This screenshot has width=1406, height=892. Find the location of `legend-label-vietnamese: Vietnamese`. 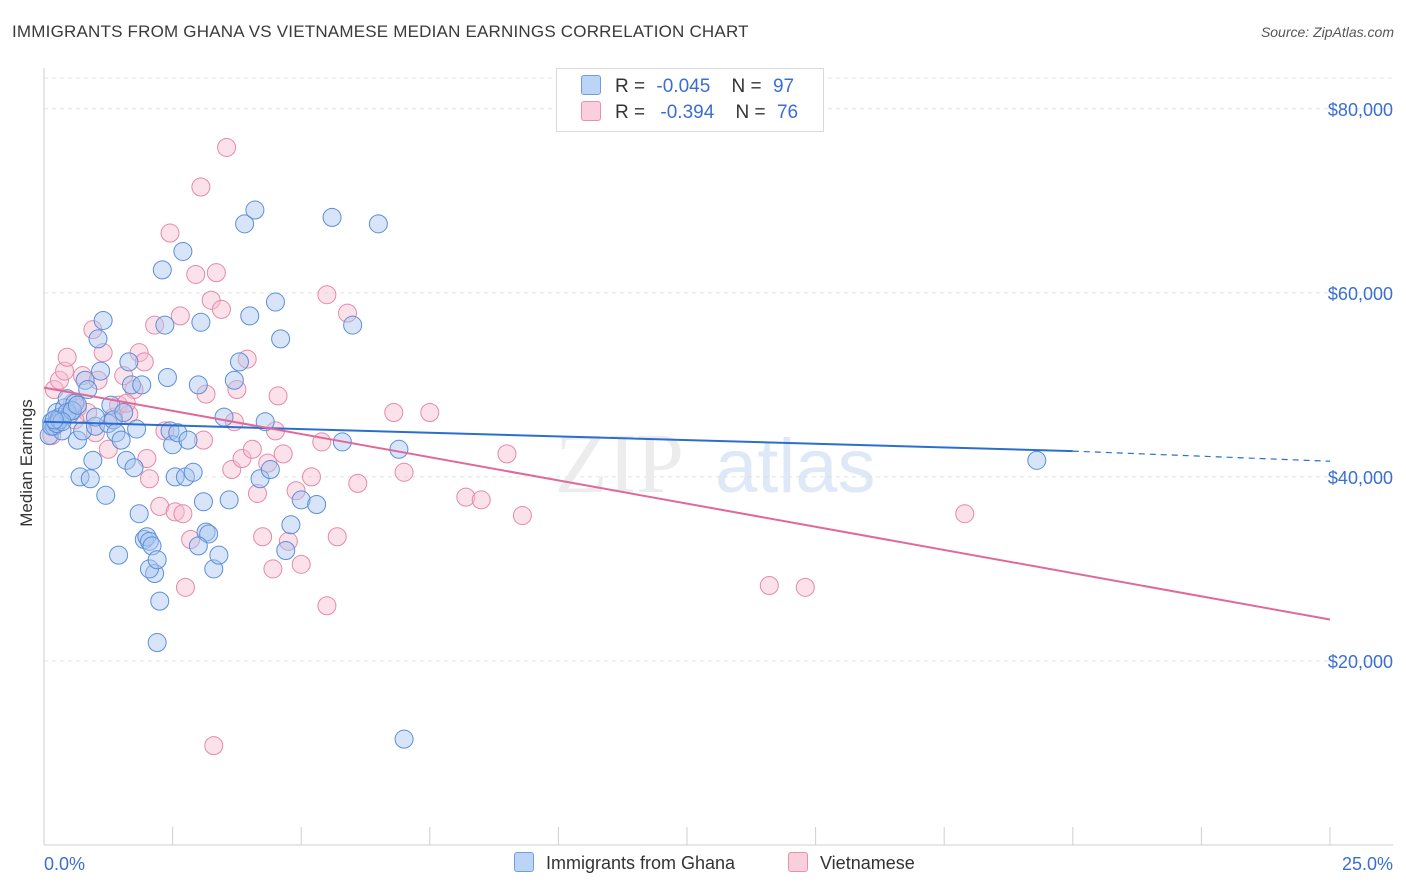

legend-label-vietnamese: Vietnamese is located at coordinates (867, 863).